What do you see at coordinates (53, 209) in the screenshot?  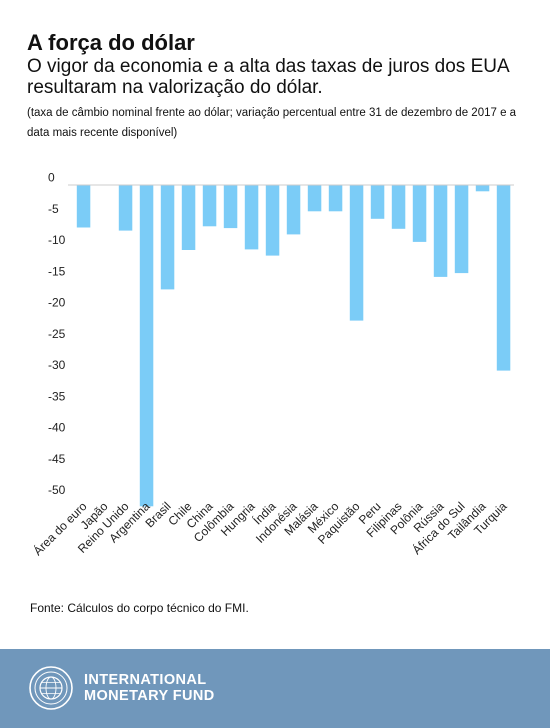 I see `y-tick-label-1: -5` at bounding box center [53, 209].